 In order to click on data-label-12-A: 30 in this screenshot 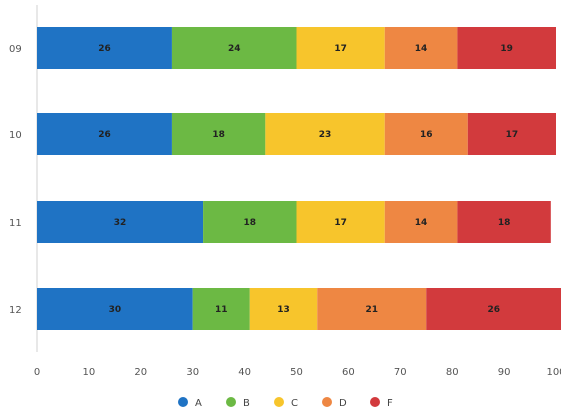, I will do `click(115, 310)`.